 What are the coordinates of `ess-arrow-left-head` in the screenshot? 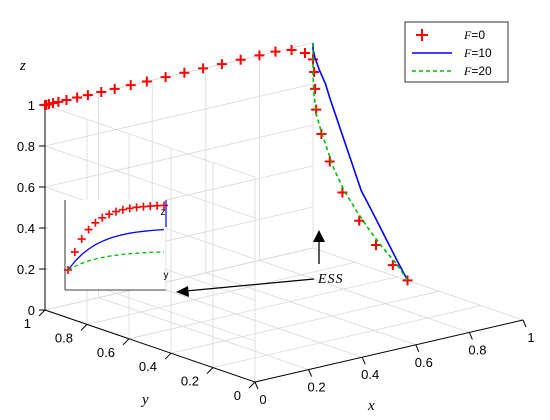 It's located at (182, 291).